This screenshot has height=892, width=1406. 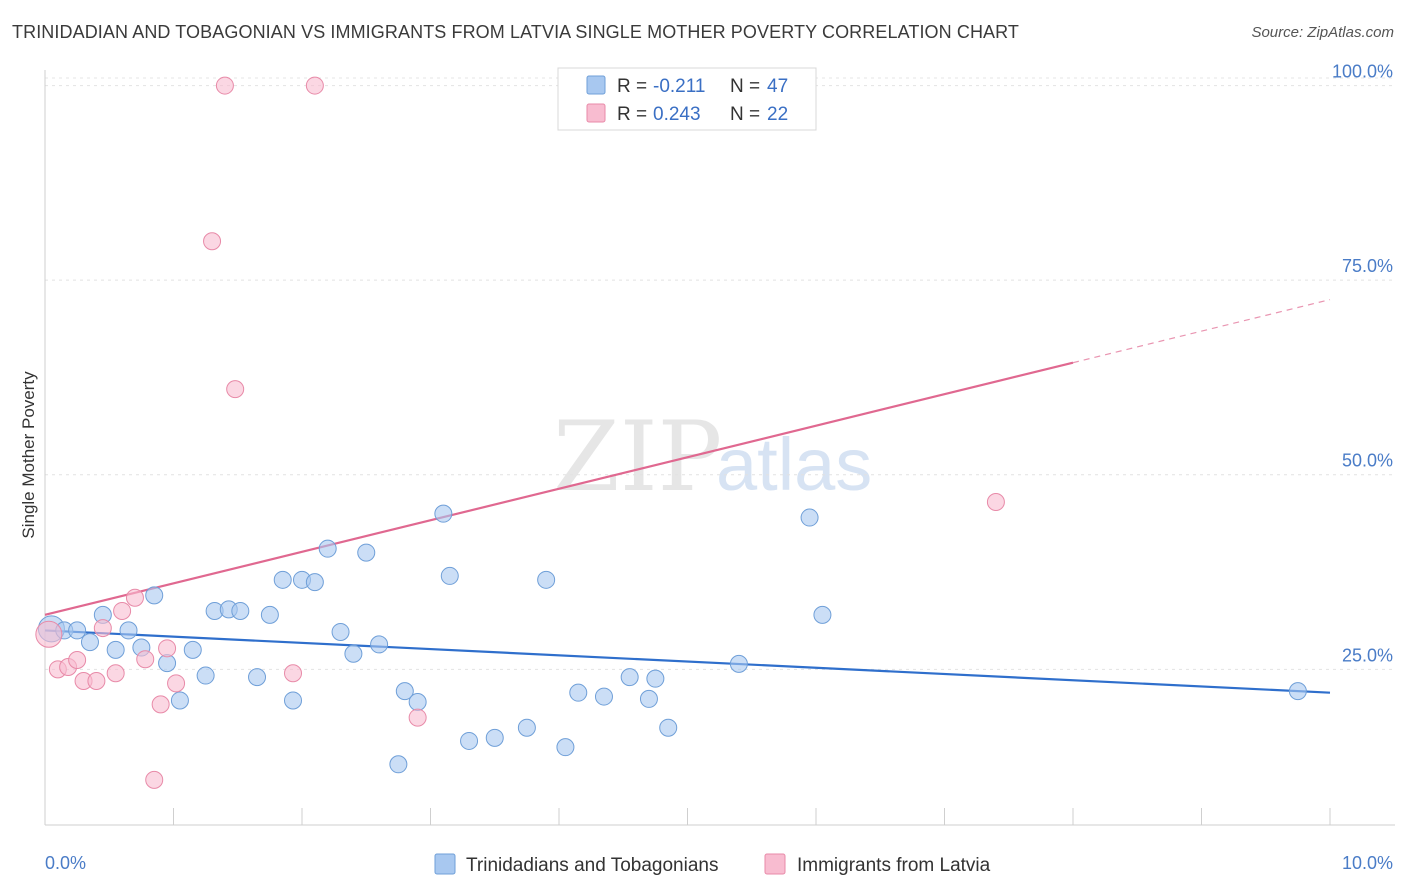 I want to click on pink-trend-extension, so click(x=1201, y=331).